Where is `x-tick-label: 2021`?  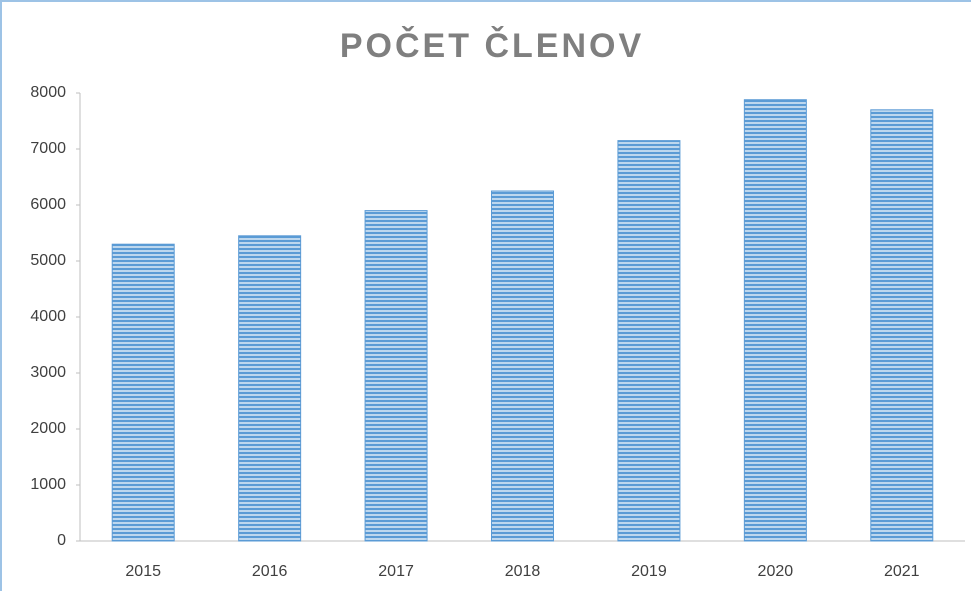
x-tick-label: 2021 is located at coordinates (902, 571).